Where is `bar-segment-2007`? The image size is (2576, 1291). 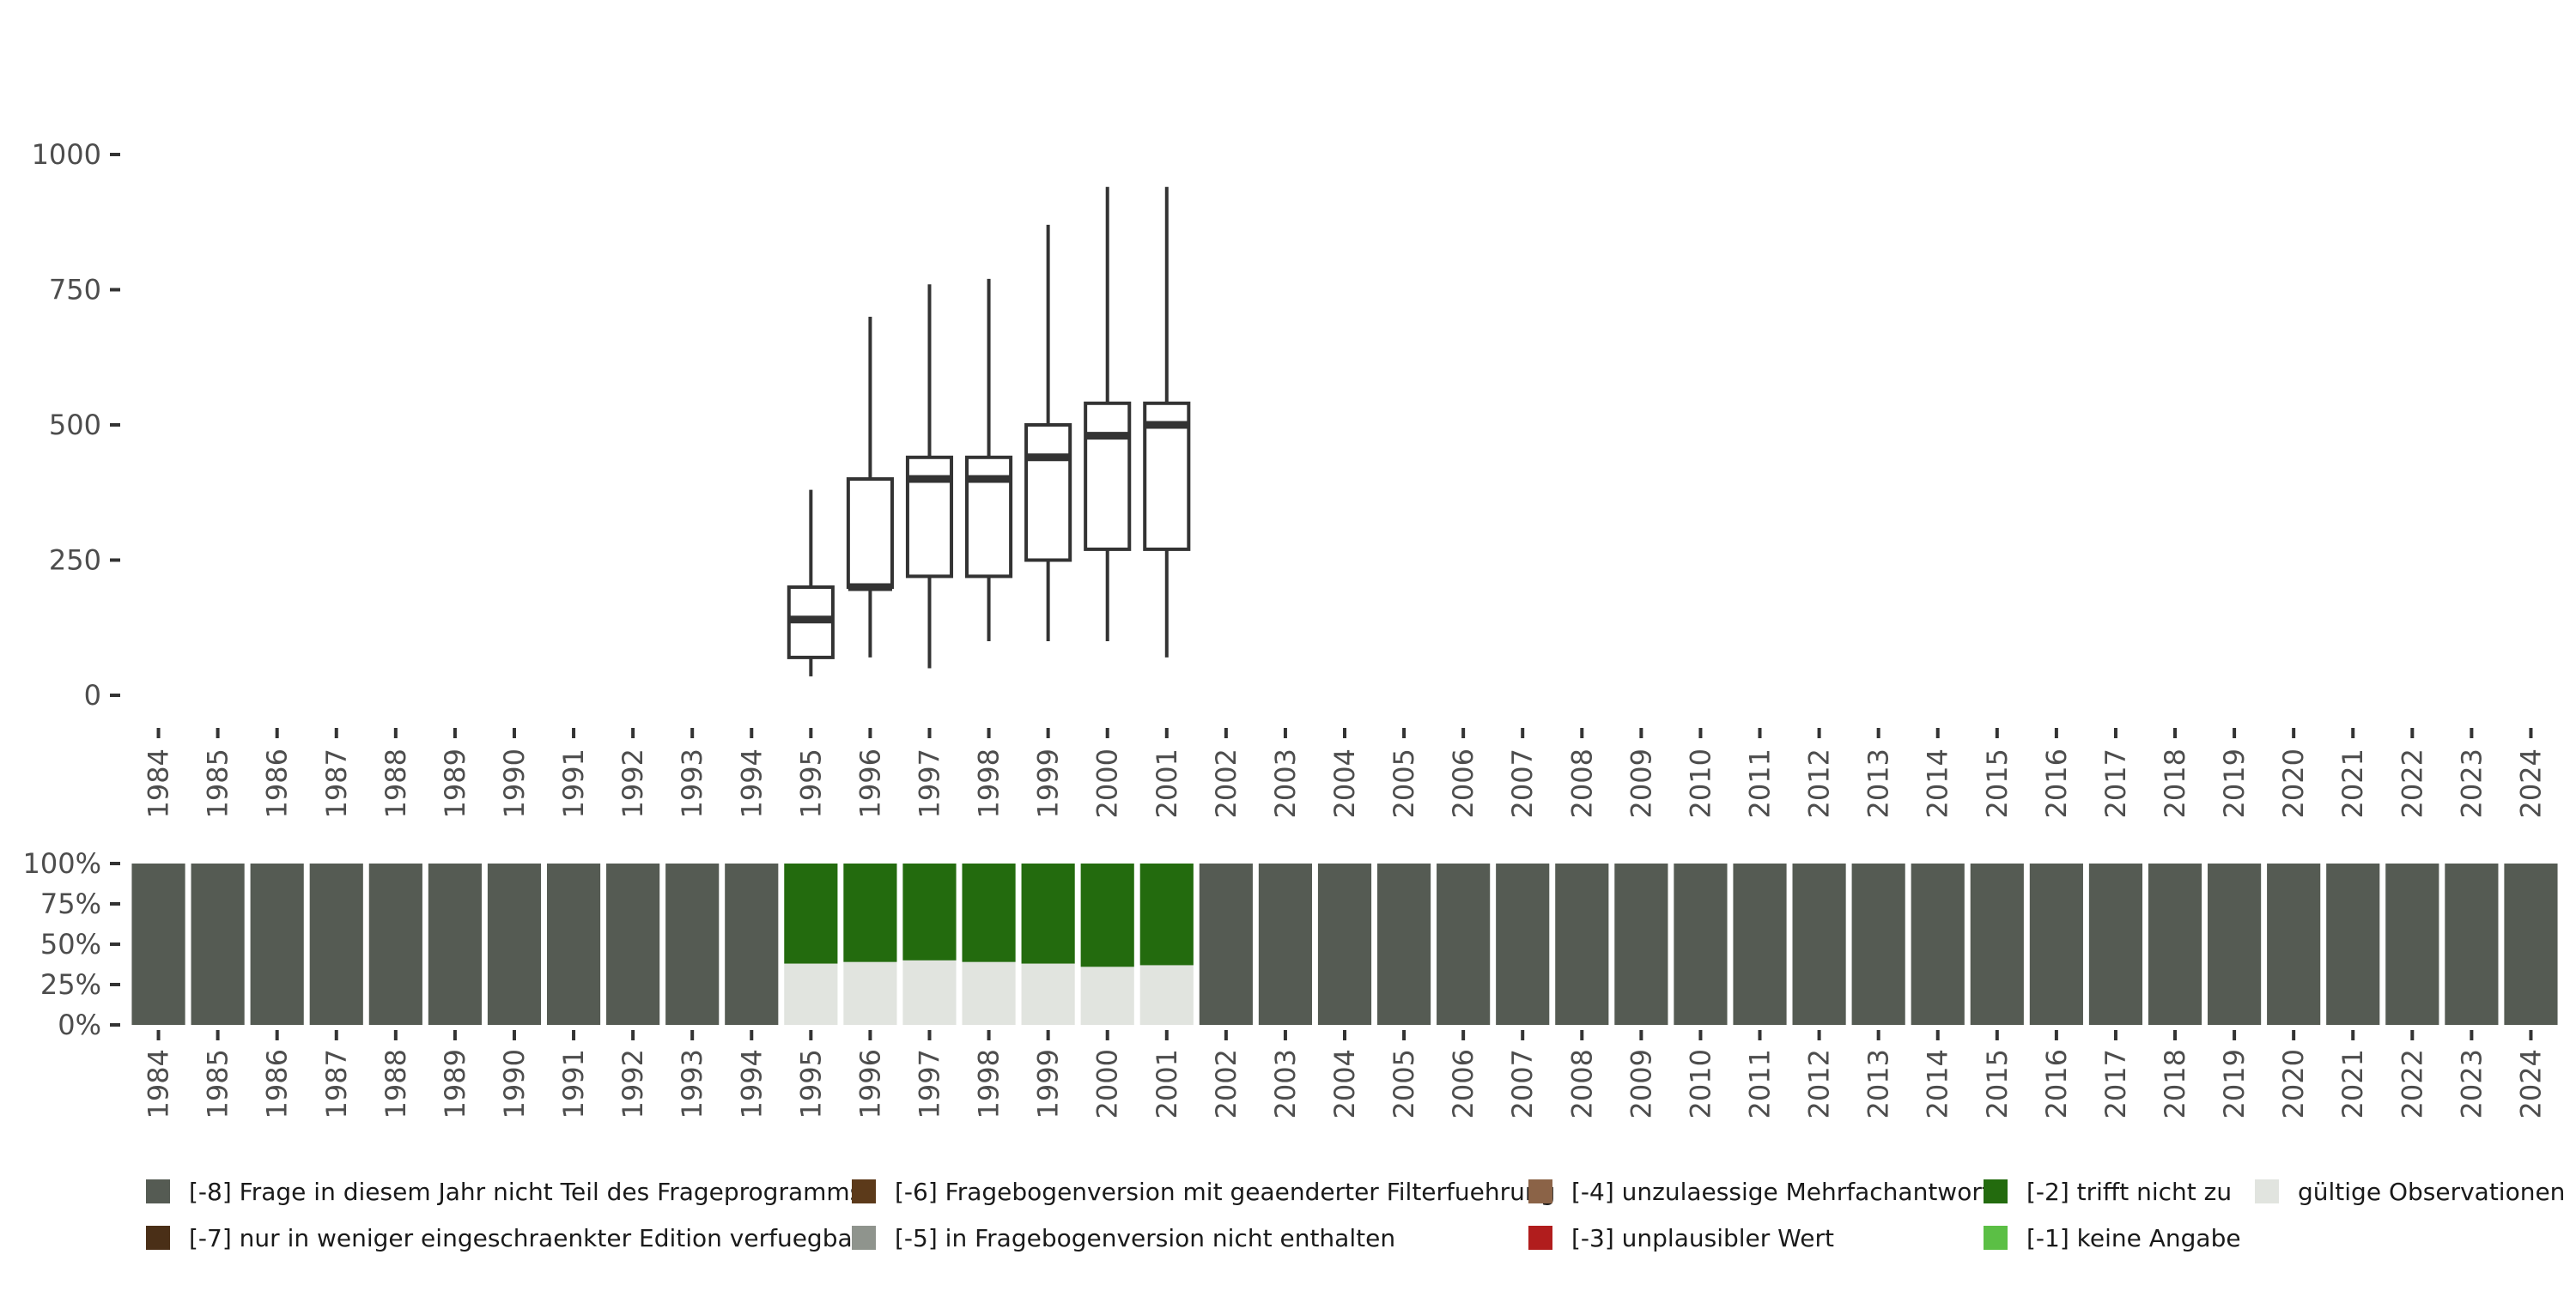
bar-segment-2007 is located at coordinates (1523, 945).